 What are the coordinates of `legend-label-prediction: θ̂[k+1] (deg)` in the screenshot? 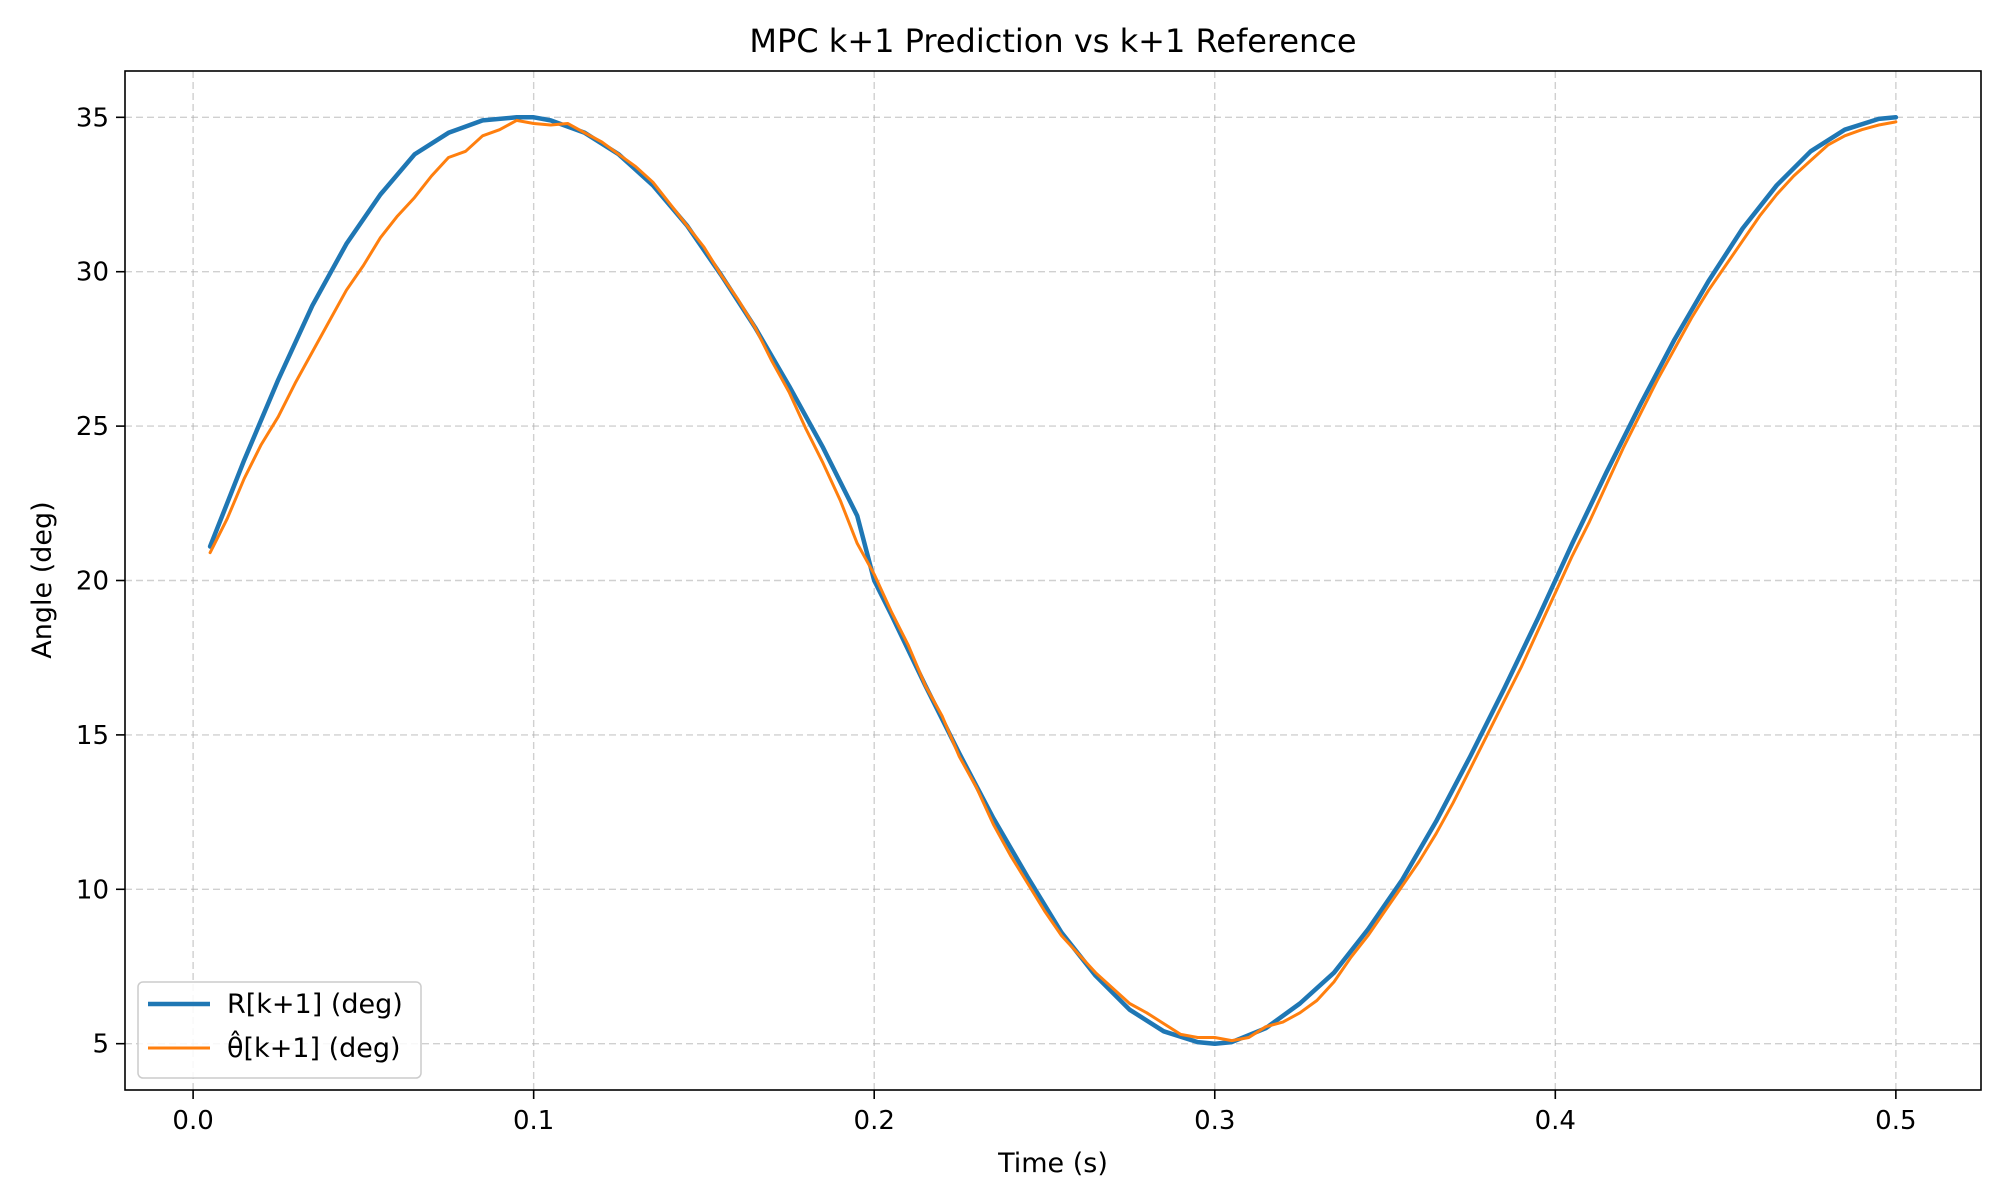 It's located at (314, 1047).